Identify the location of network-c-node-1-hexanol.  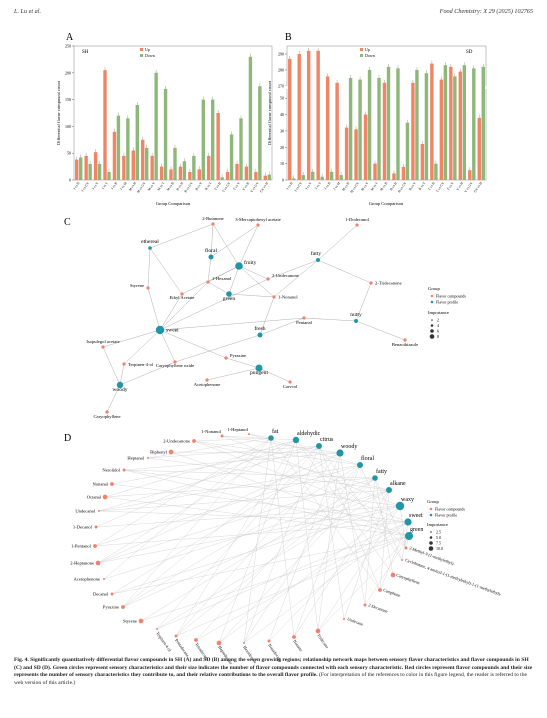
(208, 282).